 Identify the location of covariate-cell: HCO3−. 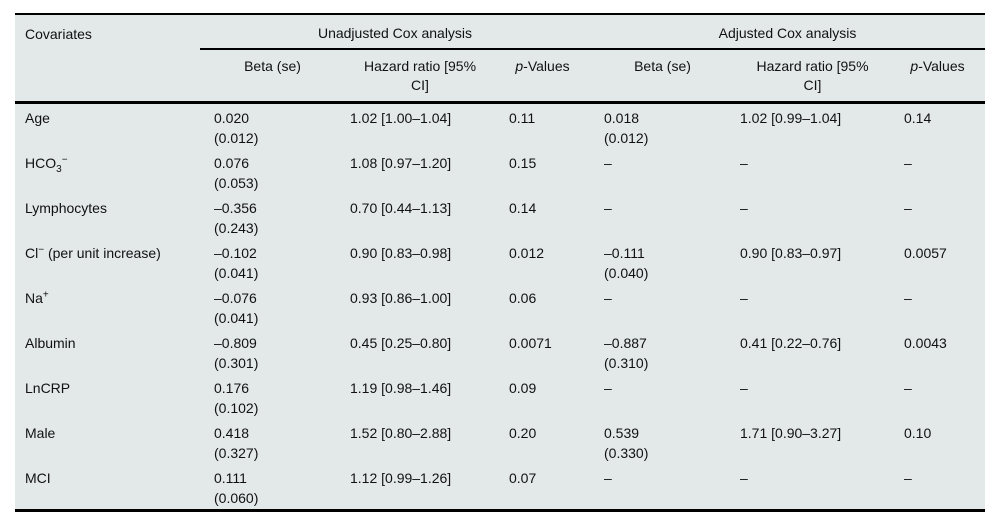
(46, 164).